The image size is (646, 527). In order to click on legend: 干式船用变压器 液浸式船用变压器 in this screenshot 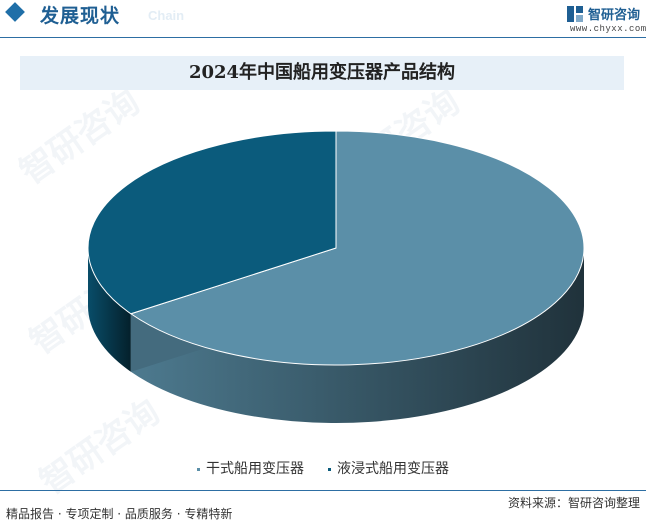, I will do `click(323, 468)`.